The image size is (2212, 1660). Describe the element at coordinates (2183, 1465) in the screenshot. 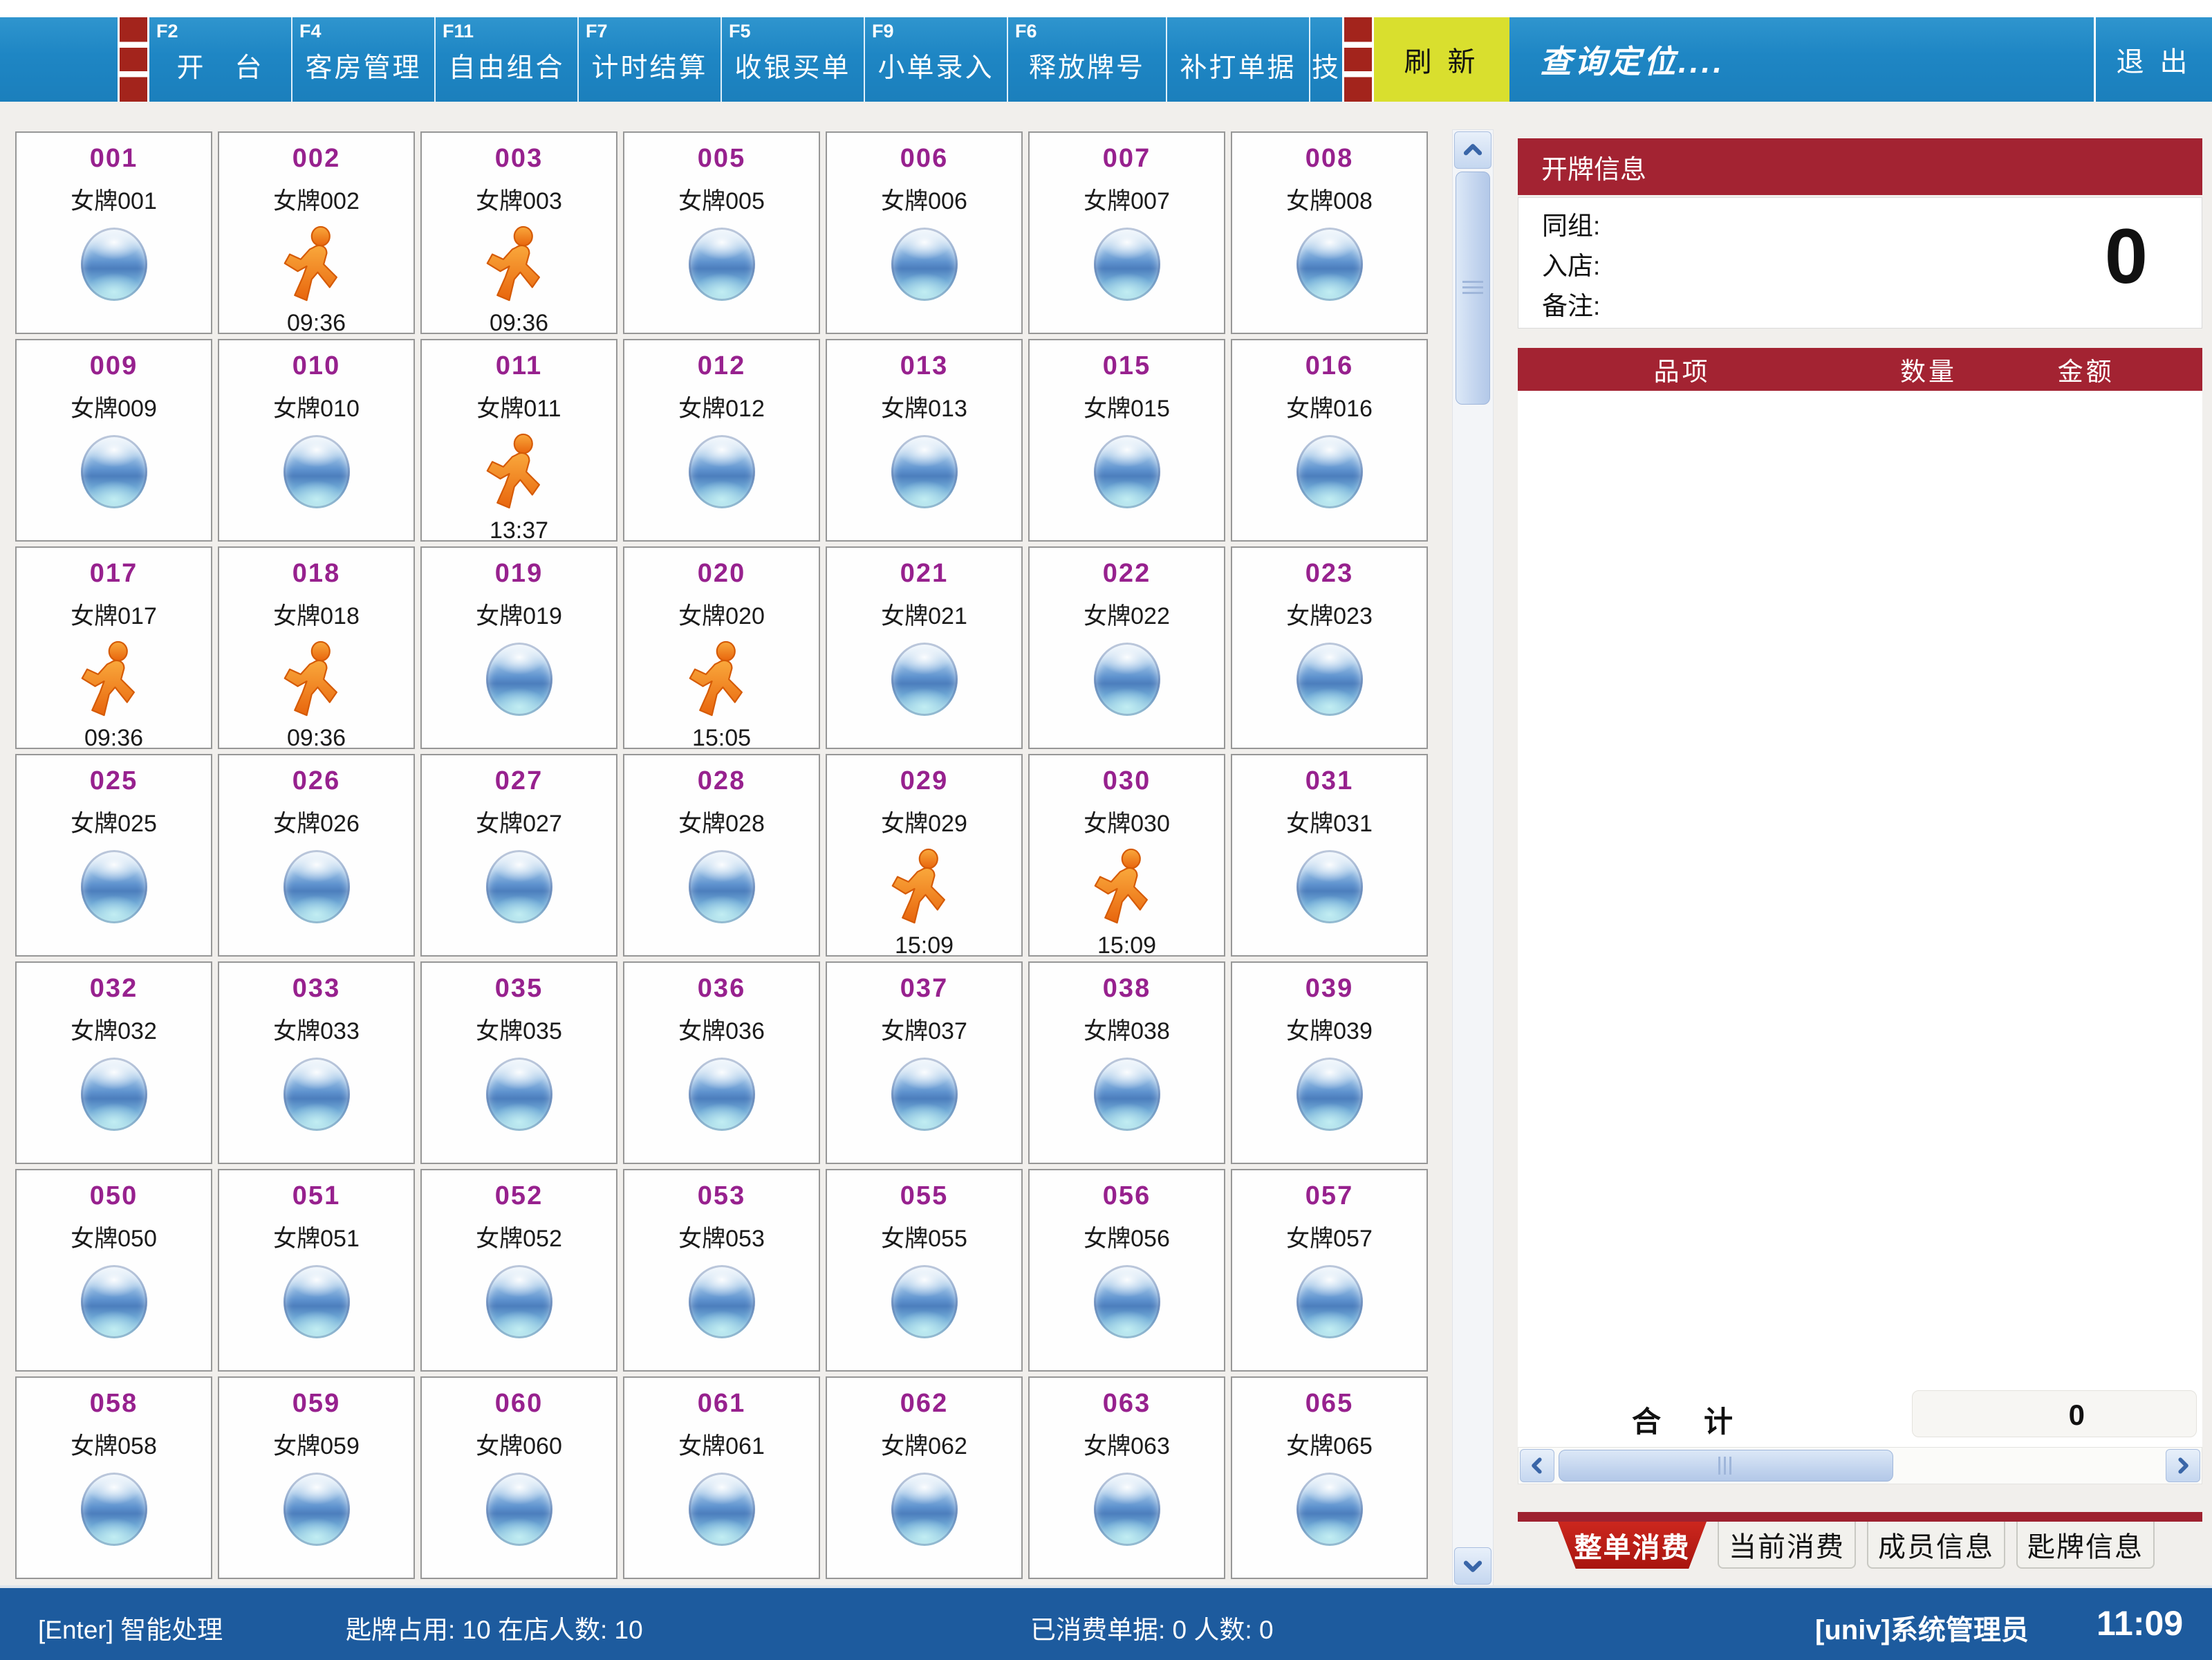

I see `scroll-right-button` at that location.